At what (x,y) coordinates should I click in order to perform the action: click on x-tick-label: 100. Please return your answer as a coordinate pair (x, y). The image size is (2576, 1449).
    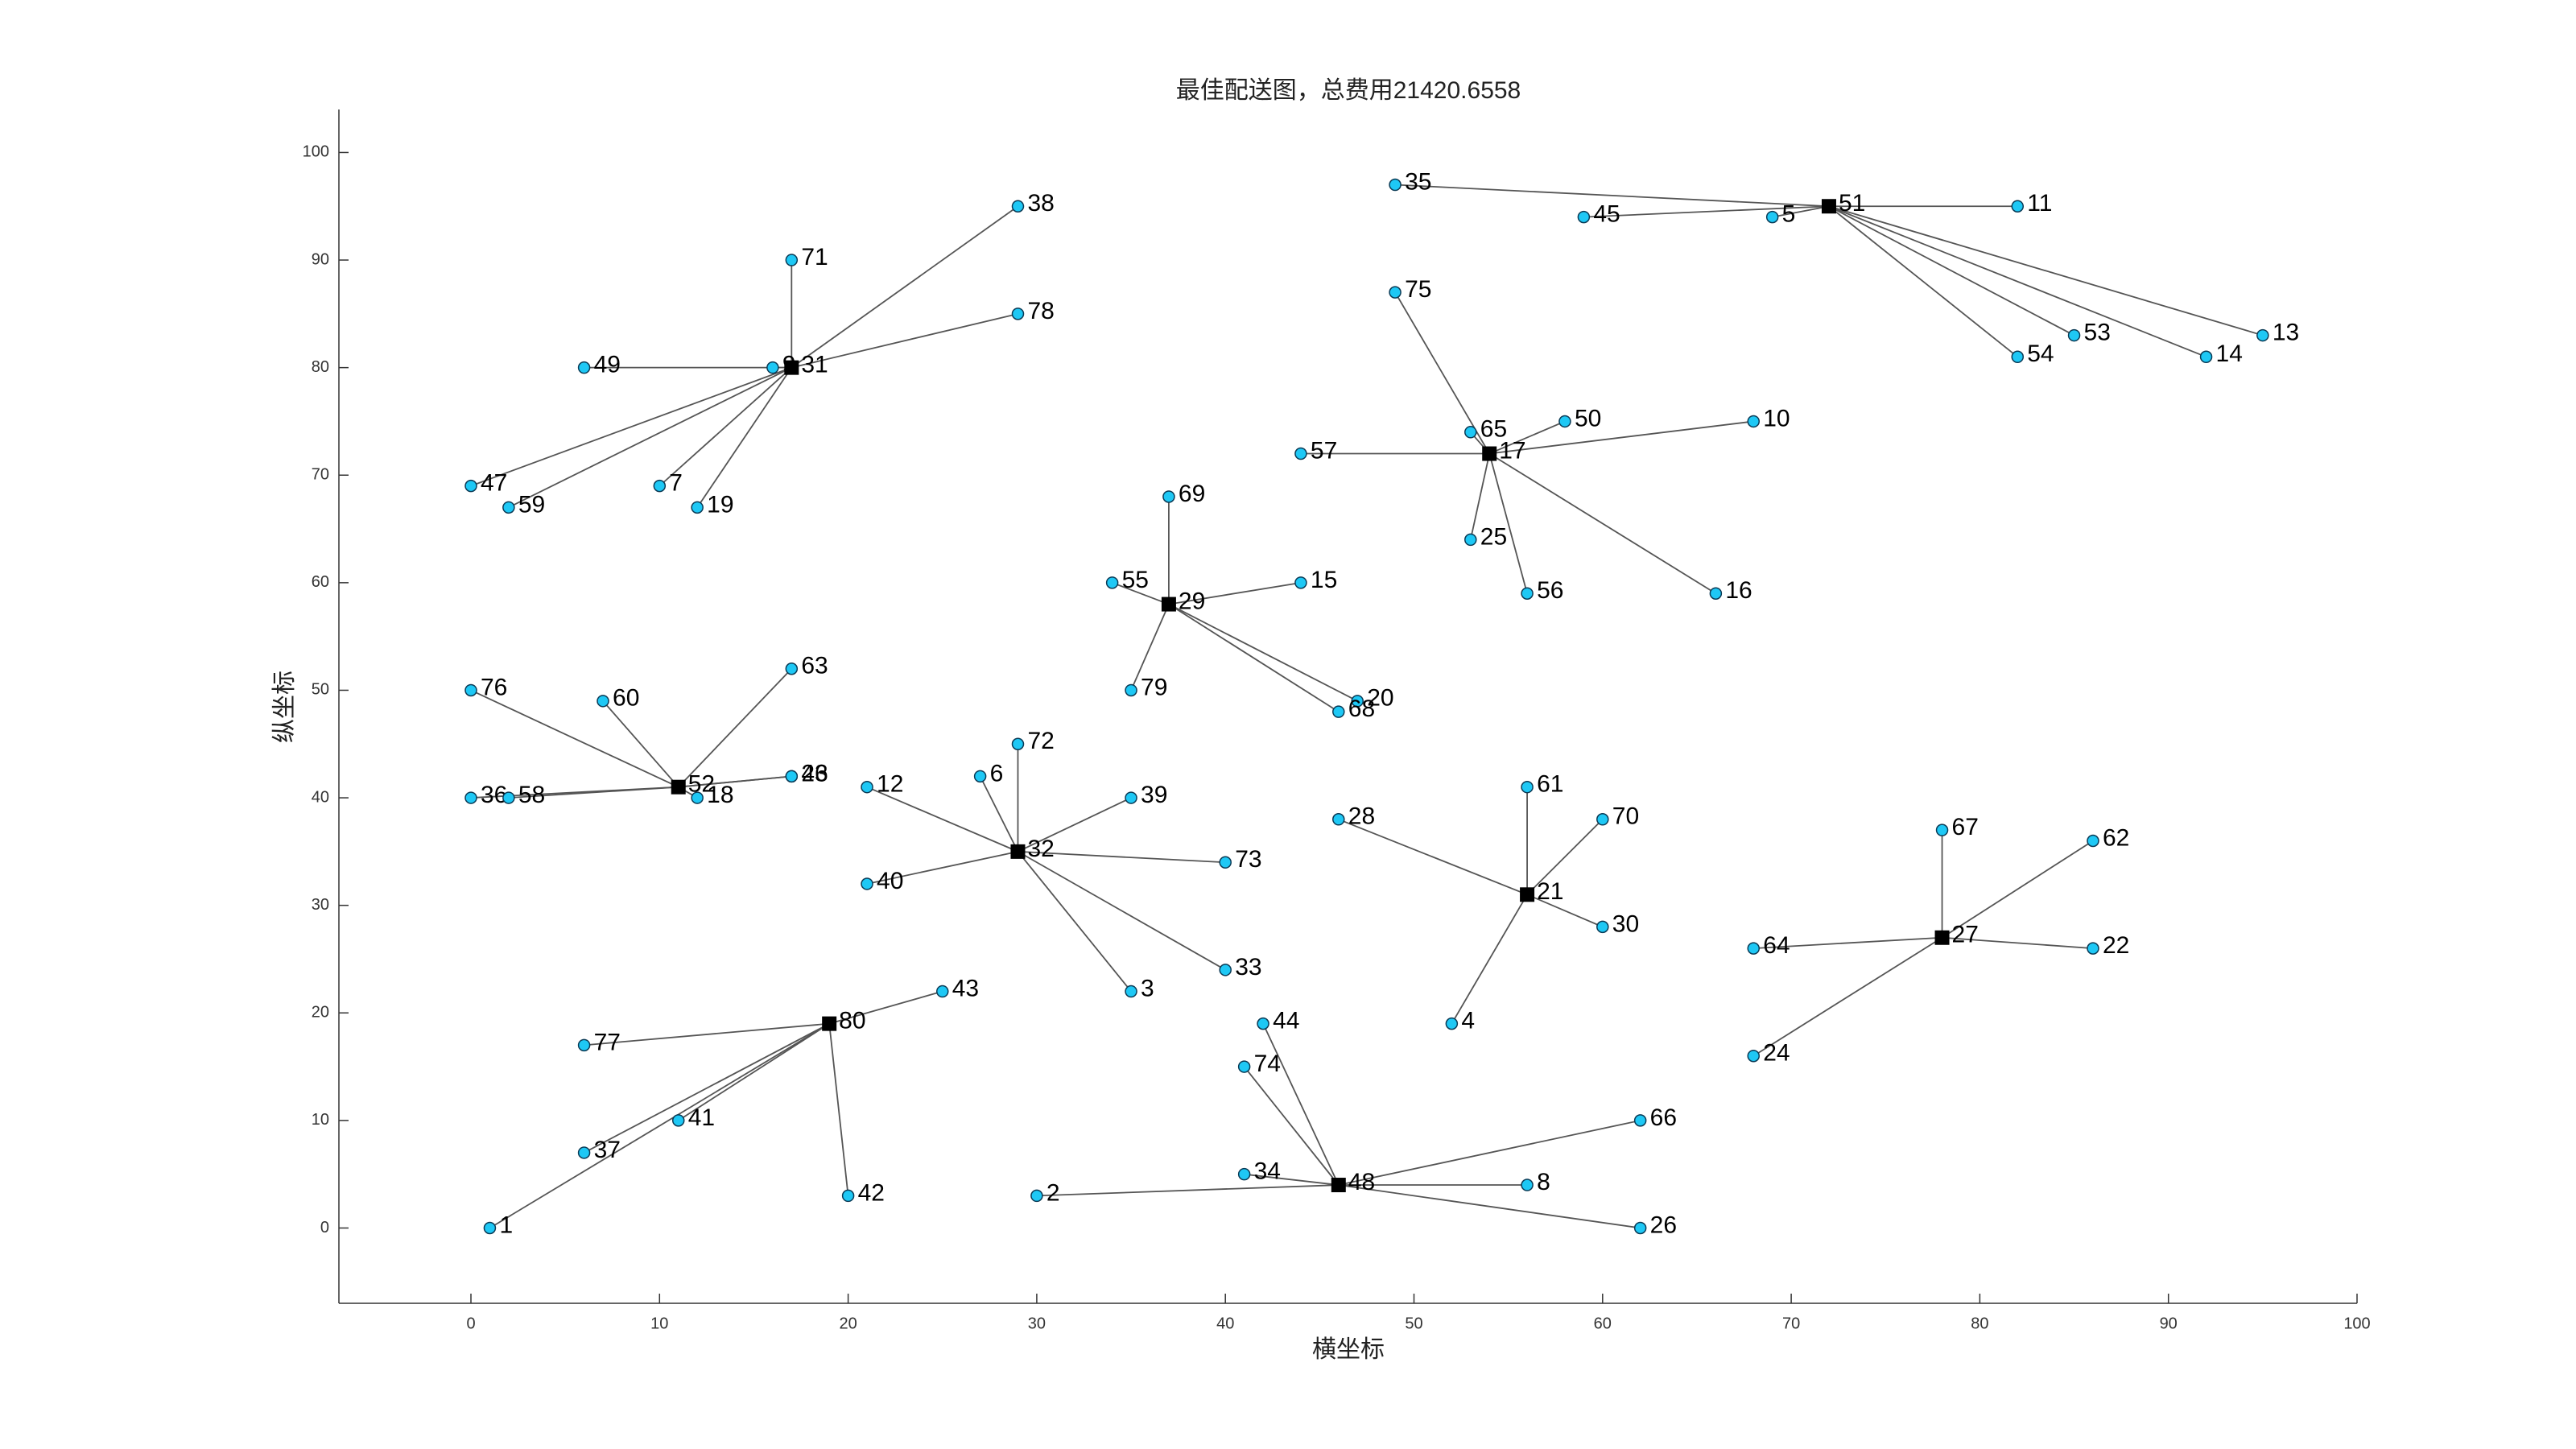
    Looking at the image, I should click on (2356, 1323).